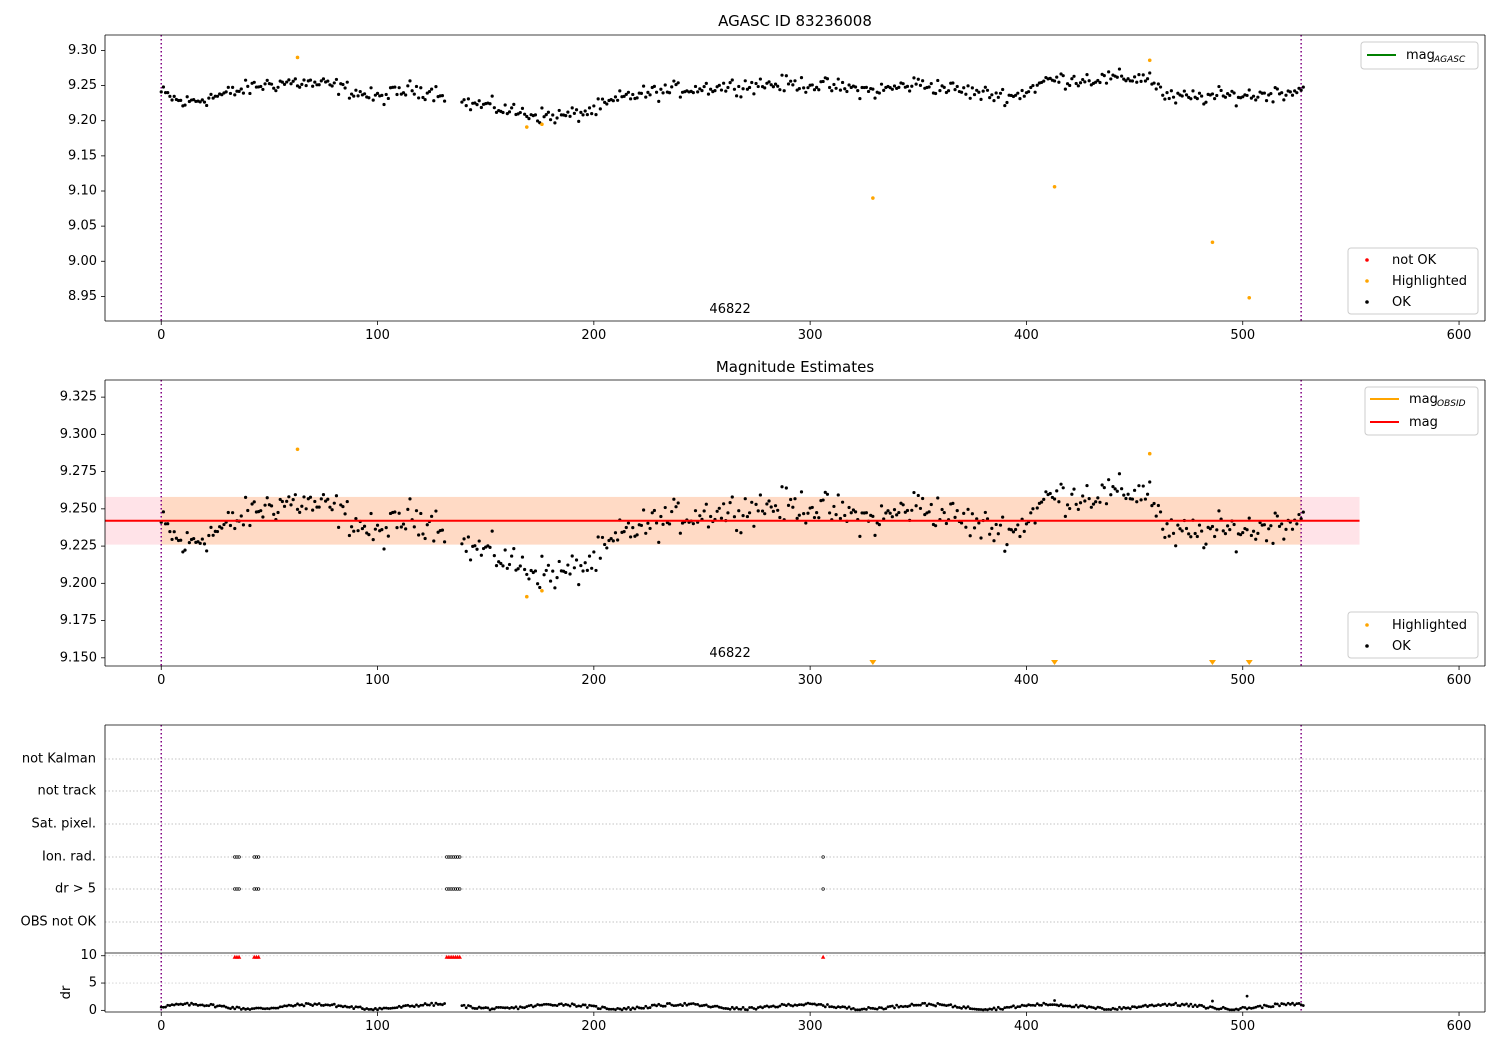 This screenshot has width=1500, height=1054. Describe the element at coordinates (82, 120) in the screenshot. I see `y-tick-label: 9.20` at that location.